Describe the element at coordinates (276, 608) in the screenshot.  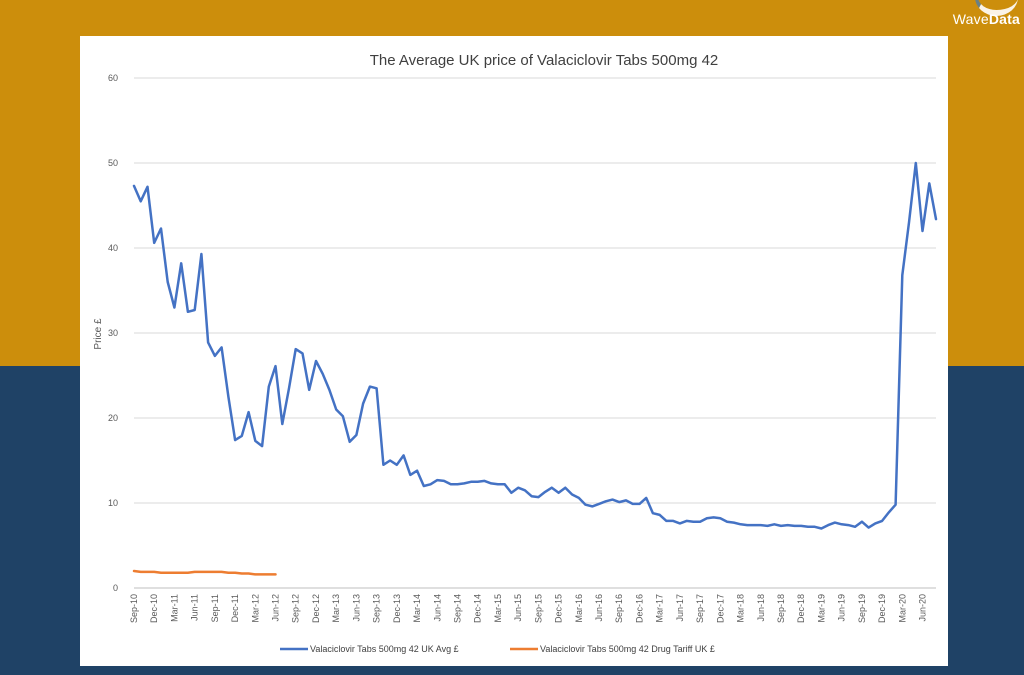
I see `x-tick-label: Jun-12` at that location.